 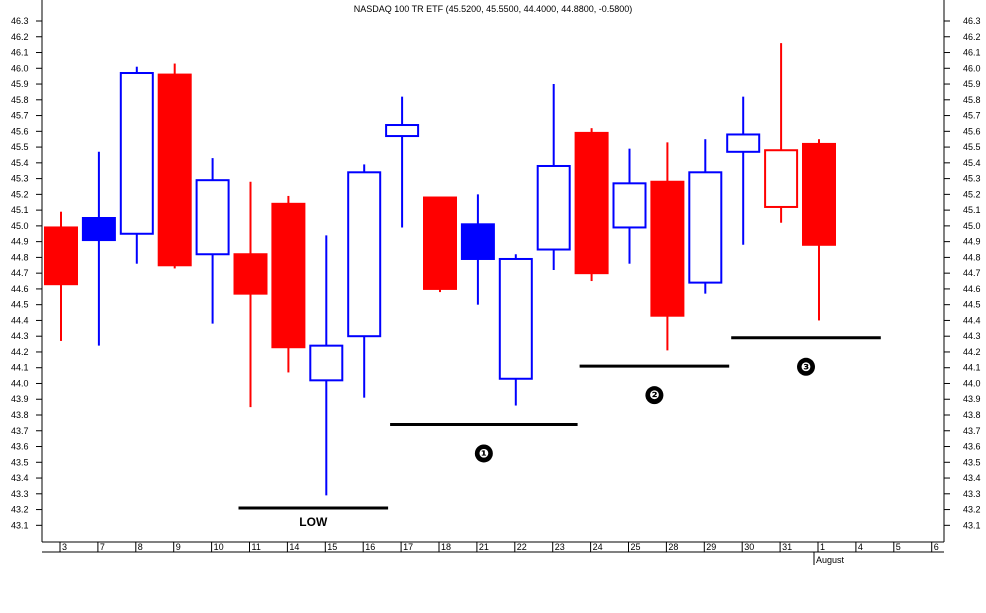 I want to click on x-tick-label: 16, so click(x=370, y=547).